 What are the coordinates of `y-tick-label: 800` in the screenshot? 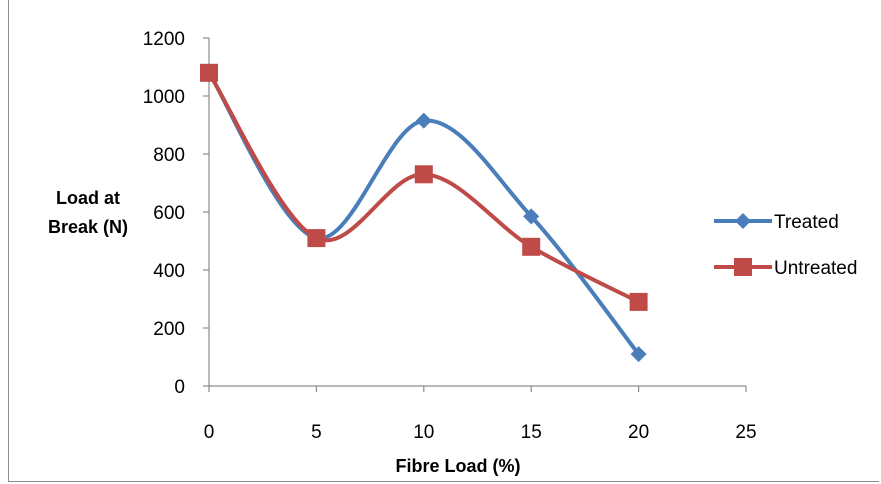 It's located at (169, 155).